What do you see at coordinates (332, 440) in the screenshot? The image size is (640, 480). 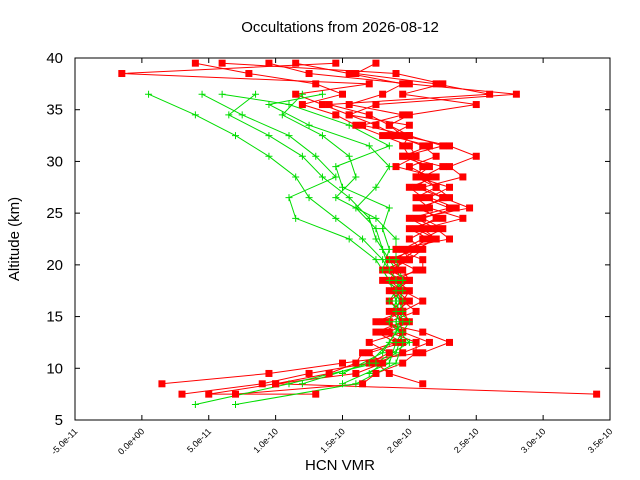 I see `x-tick-label: 1.5e-10` at bounding box center [332, 440].